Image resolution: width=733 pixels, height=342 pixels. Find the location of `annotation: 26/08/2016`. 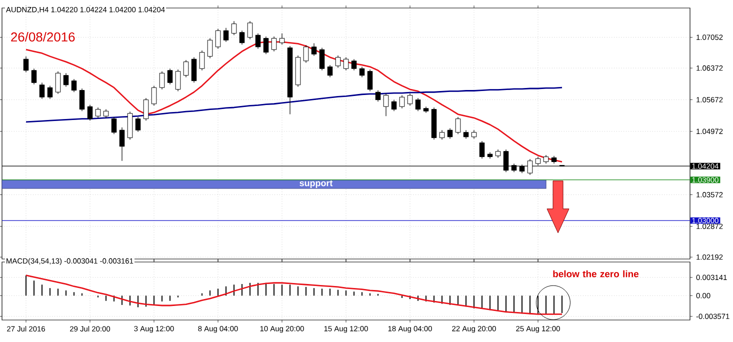

annotation: 26/08/2016 is located at coordinates (43, 37).